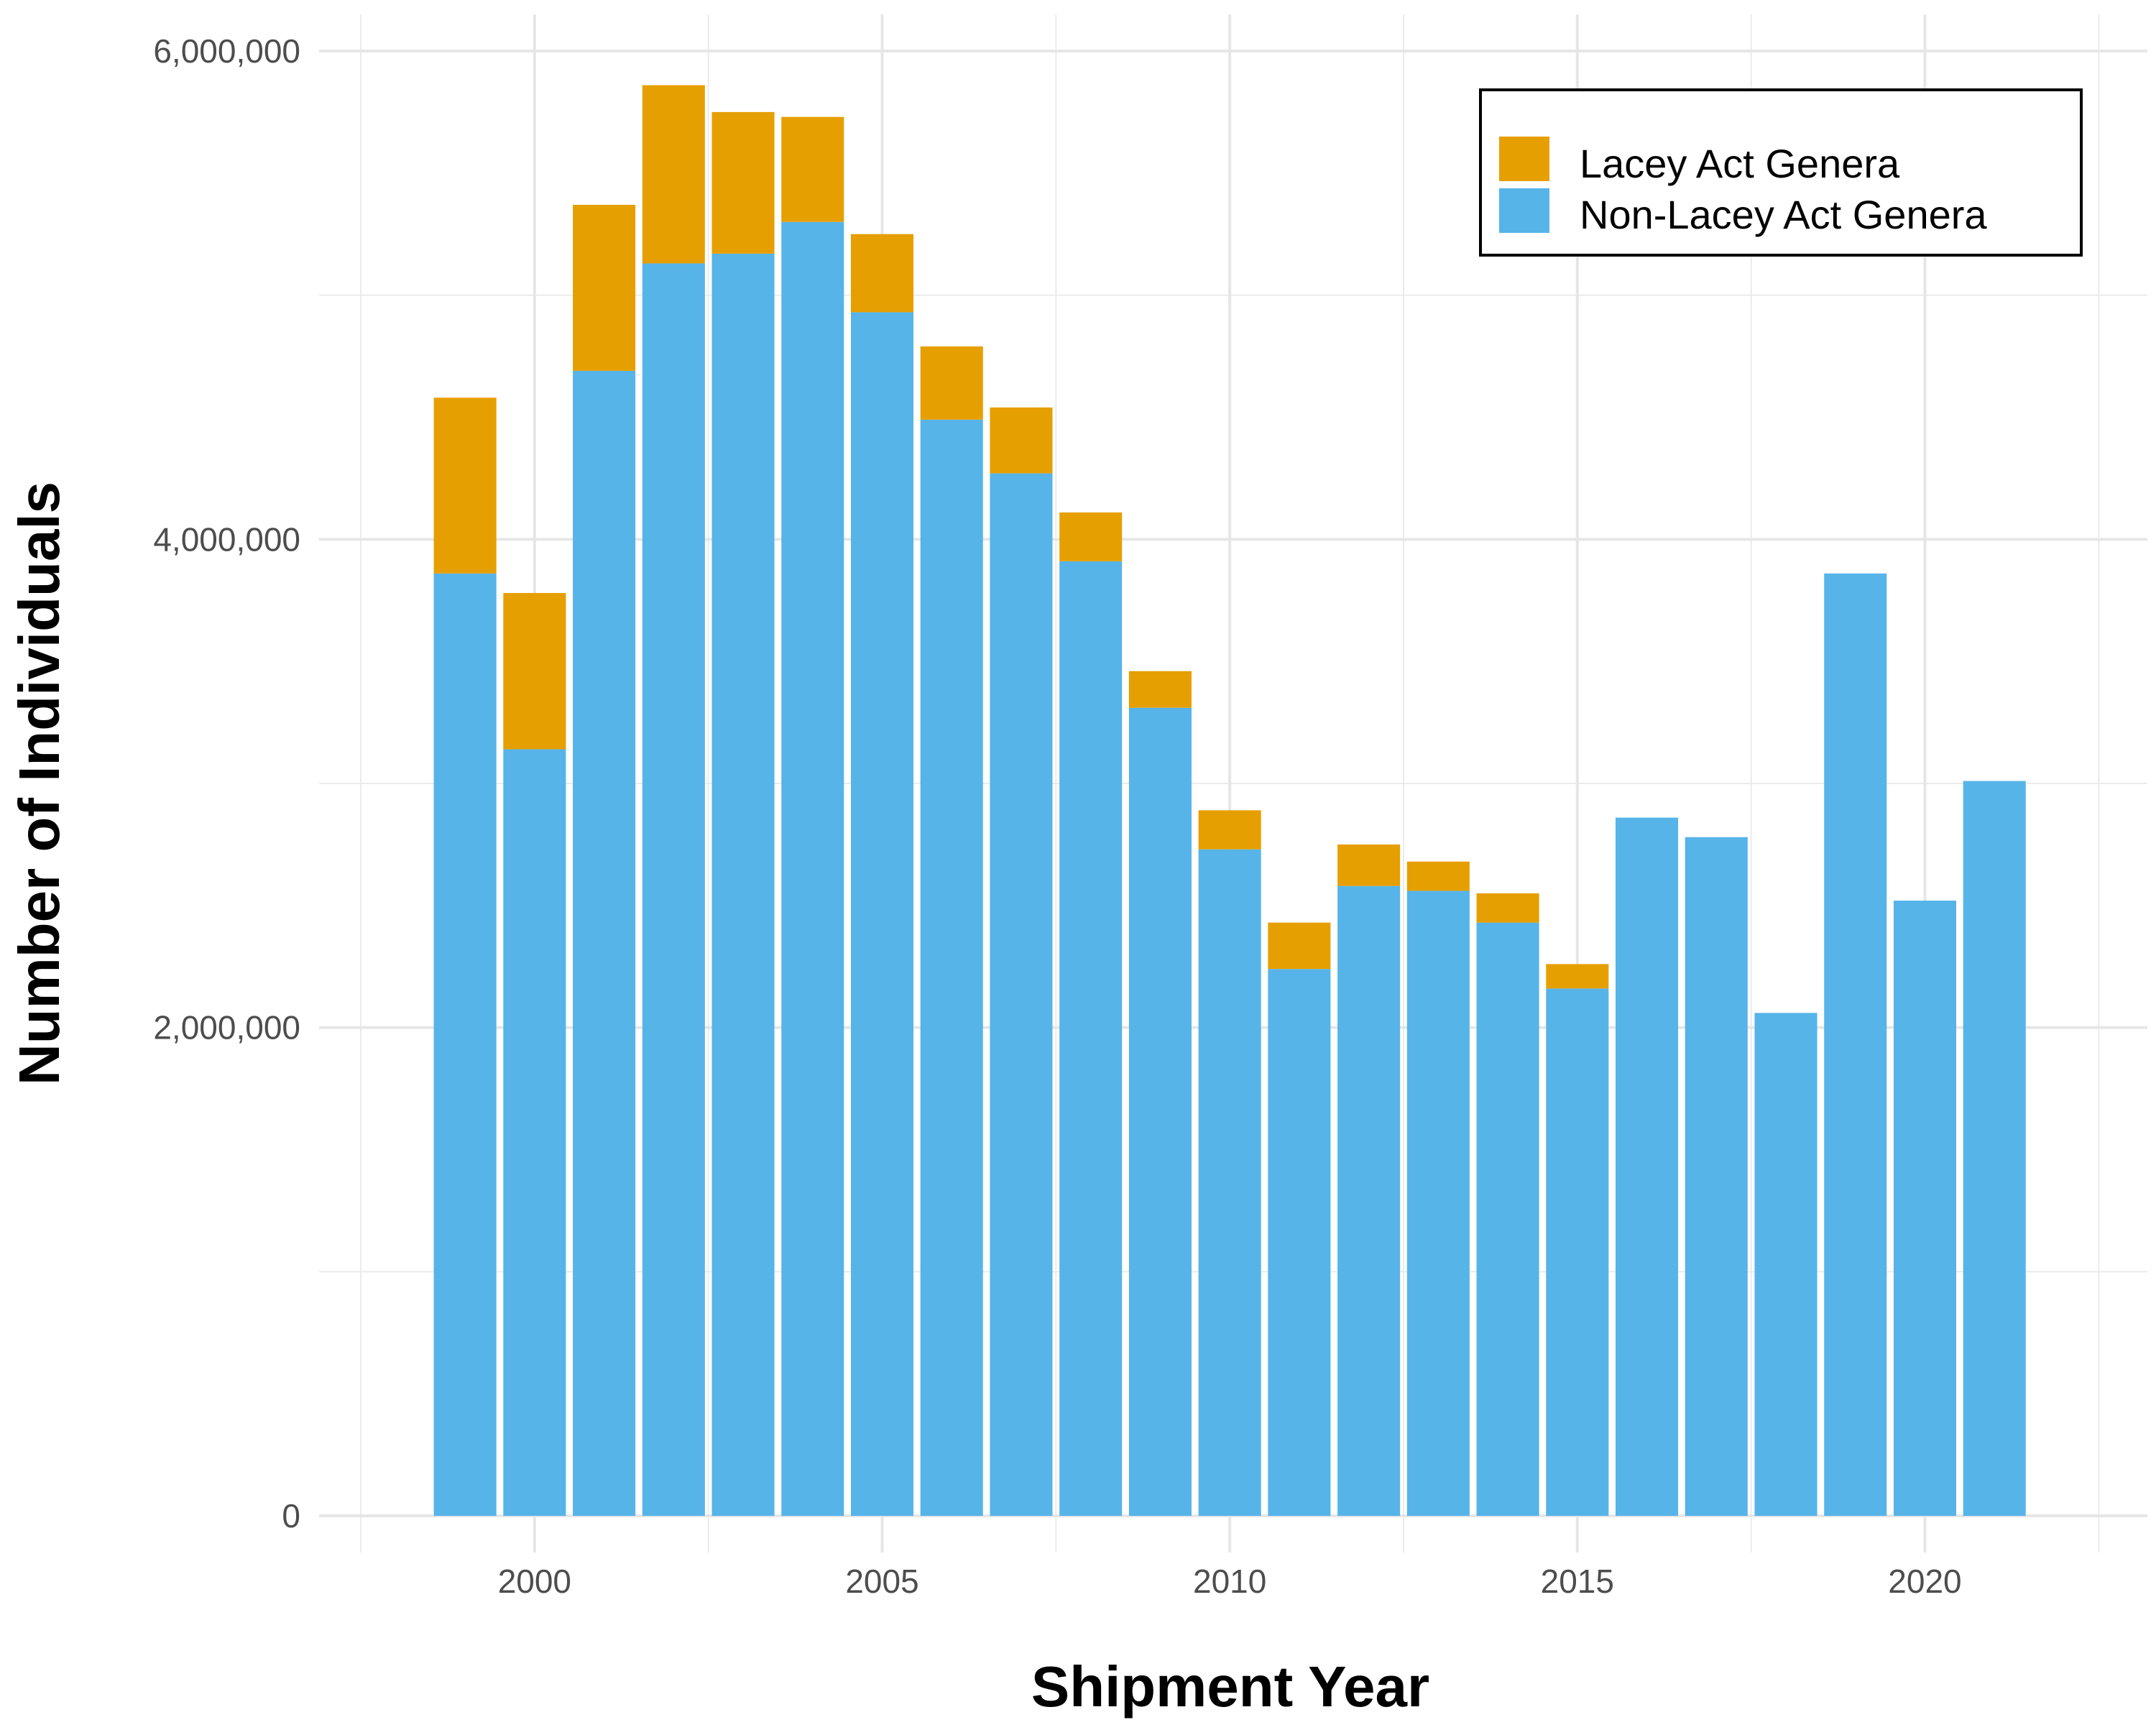 The height and width of the screenshot is (1725, 2156). Describe the element at coordinates (951, 383) in the screenshot. I see `bar-lacey-act-genera-2006` at that location.